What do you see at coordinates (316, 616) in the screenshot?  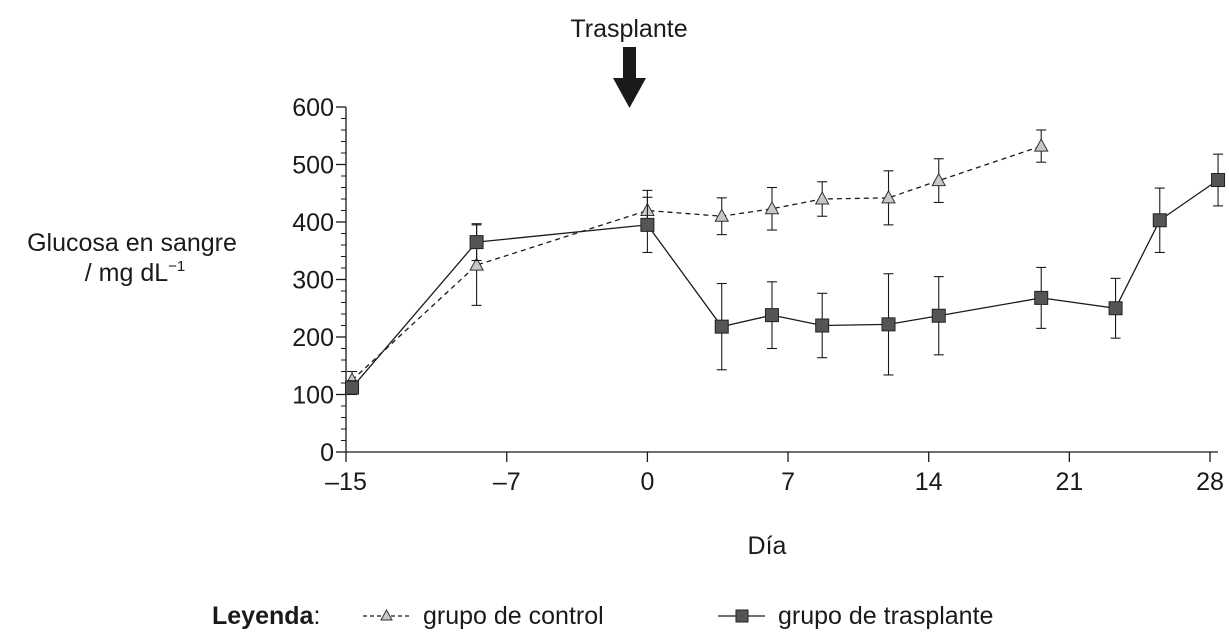 I see `legend-title-colon: :` at bounding box center [316, 616].